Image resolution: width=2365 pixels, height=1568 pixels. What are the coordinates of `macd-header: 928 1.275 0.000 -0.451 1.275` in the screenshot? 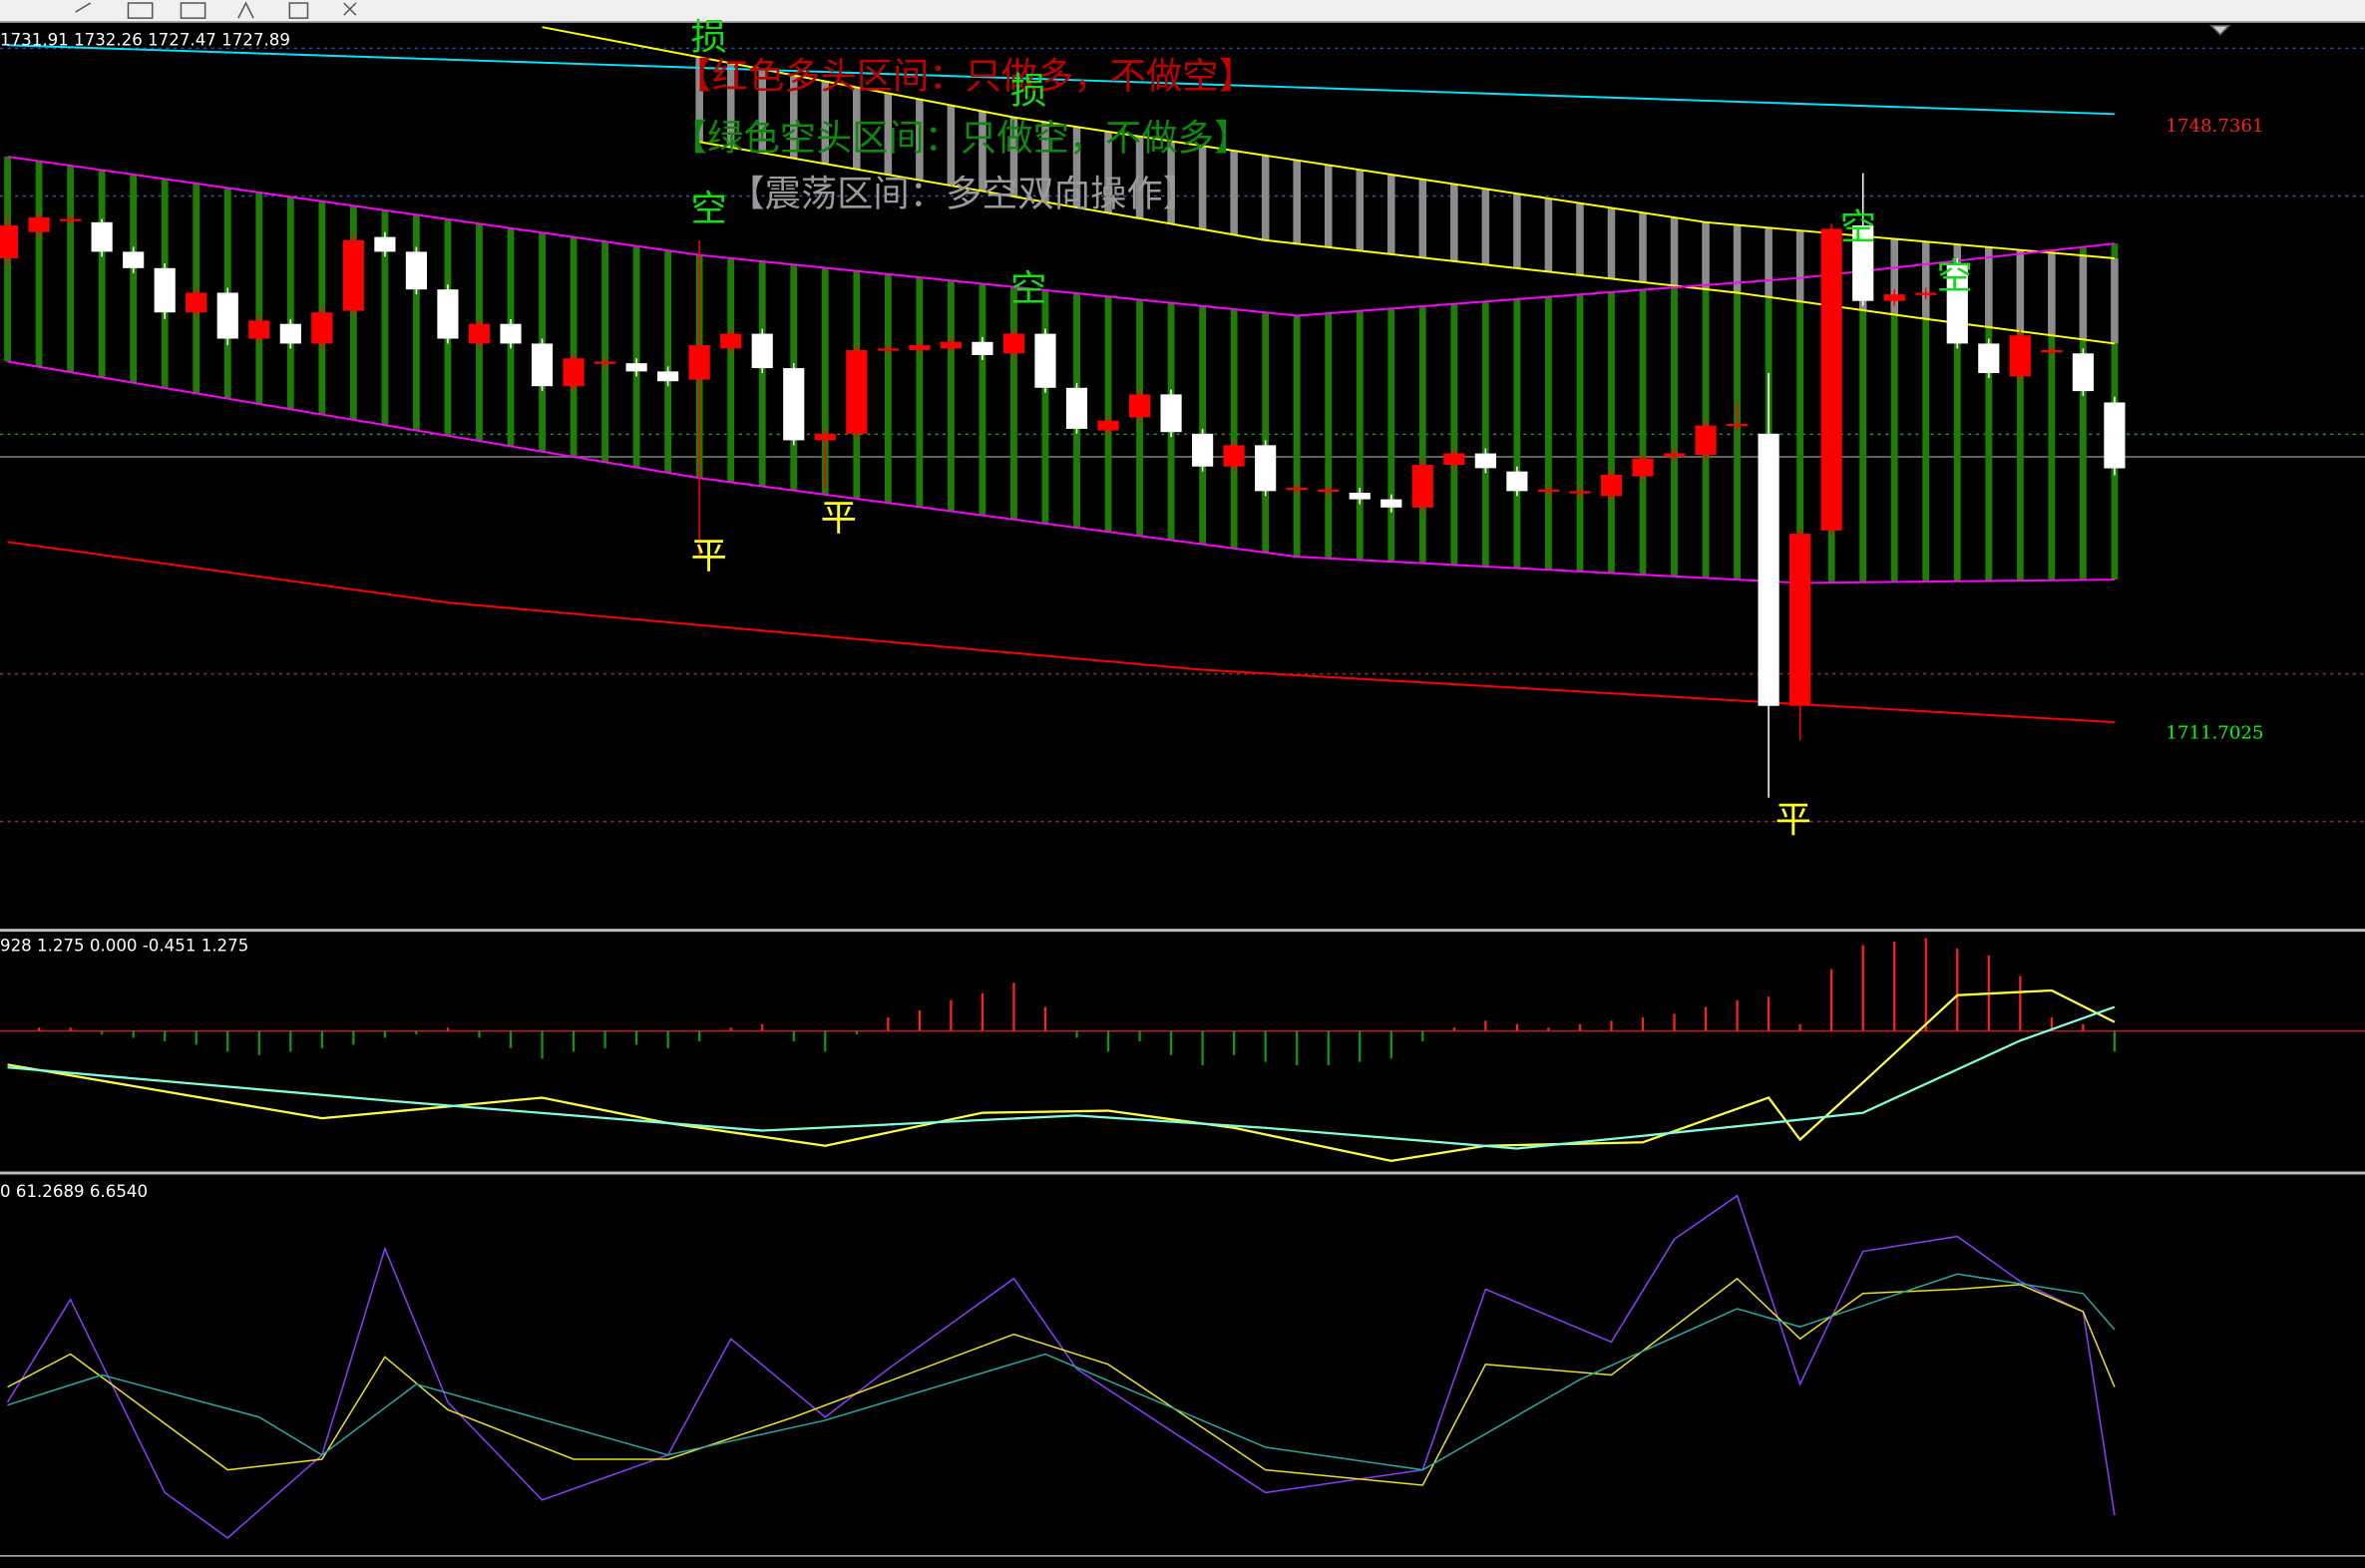 It's located at (124, 947).